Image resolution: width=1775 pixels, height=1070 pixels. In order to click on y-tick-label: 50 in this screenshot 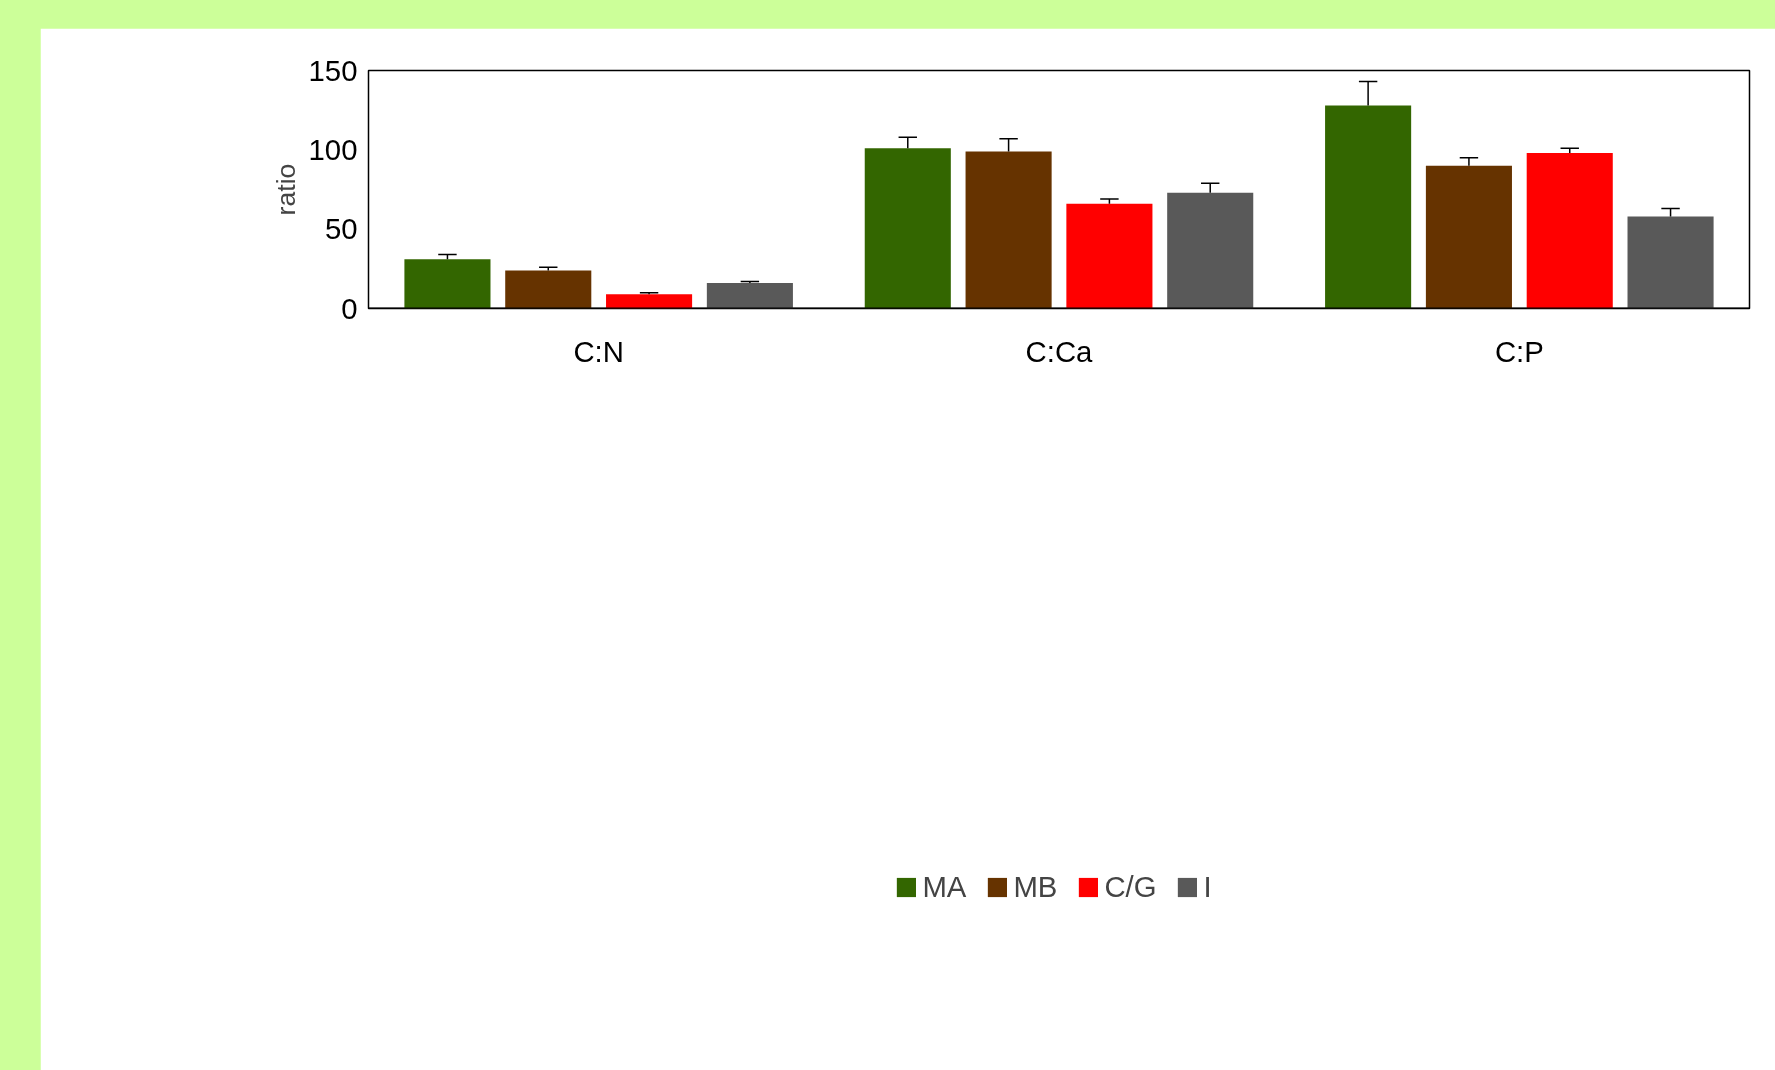, I will do `click(341, 229)`.